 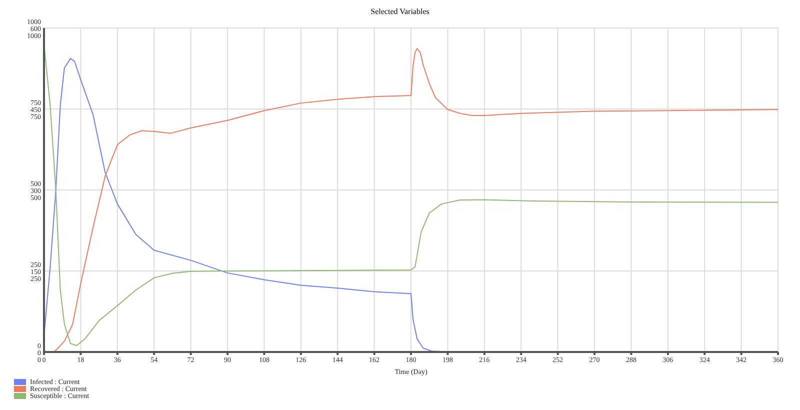 I want to click on chart-title: Selected Variables, so click(x=400, y=11).